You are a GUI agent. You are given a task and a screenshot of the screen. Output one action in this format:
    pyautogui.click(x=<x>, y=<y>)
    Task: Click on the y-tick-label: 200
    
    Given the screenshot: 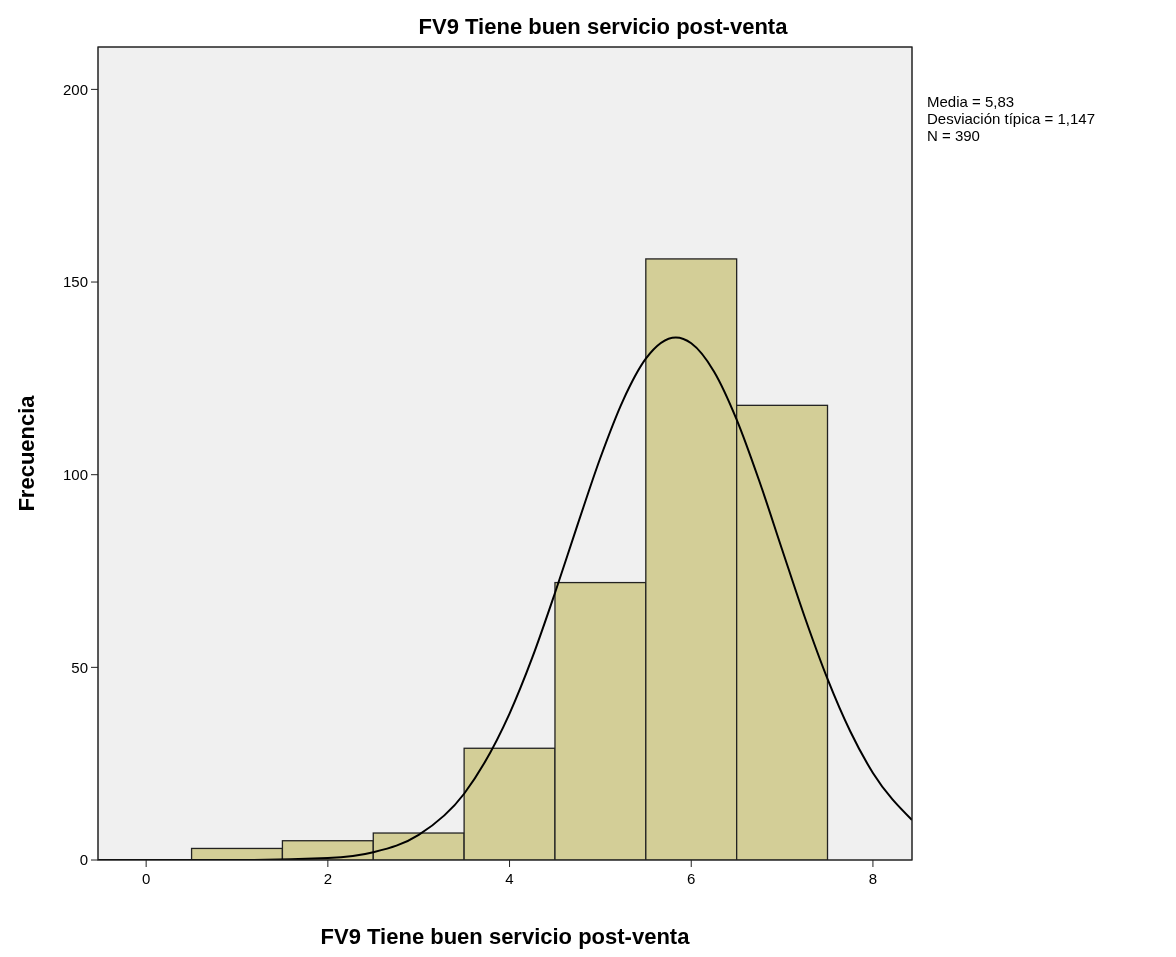 What is the action you would take?
    pyautogui.click(x=75, y=89)
    